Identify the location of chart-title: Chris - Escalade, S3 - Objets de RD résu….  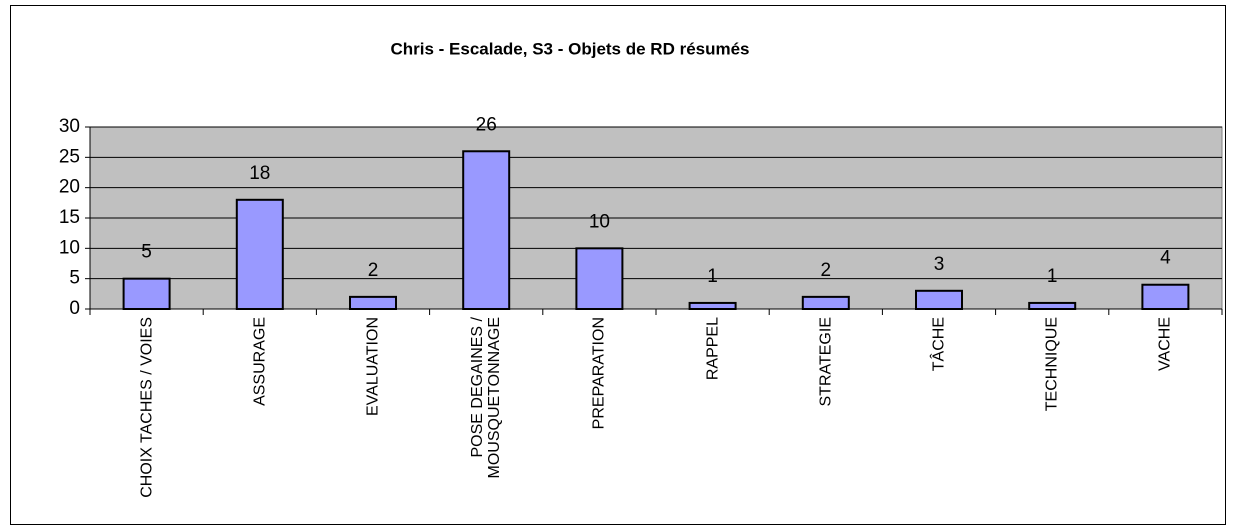
(569, 48).